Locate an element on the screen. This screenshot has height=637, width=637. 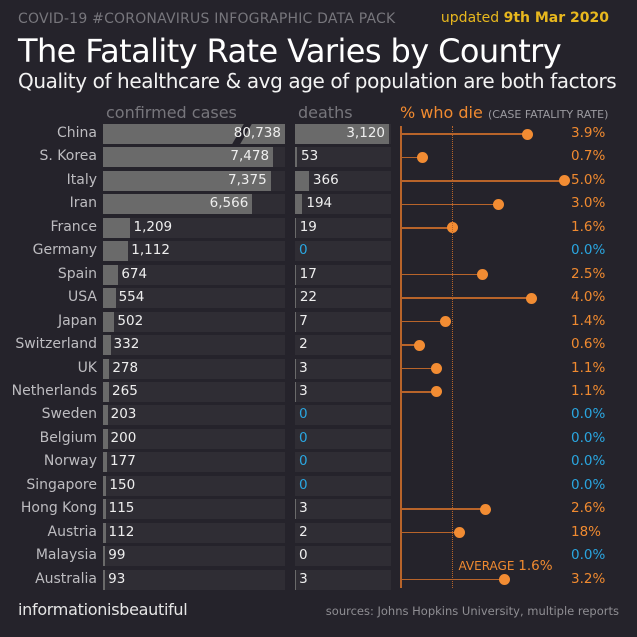
country-label: Switzerland is located at coordinates (56, 344).